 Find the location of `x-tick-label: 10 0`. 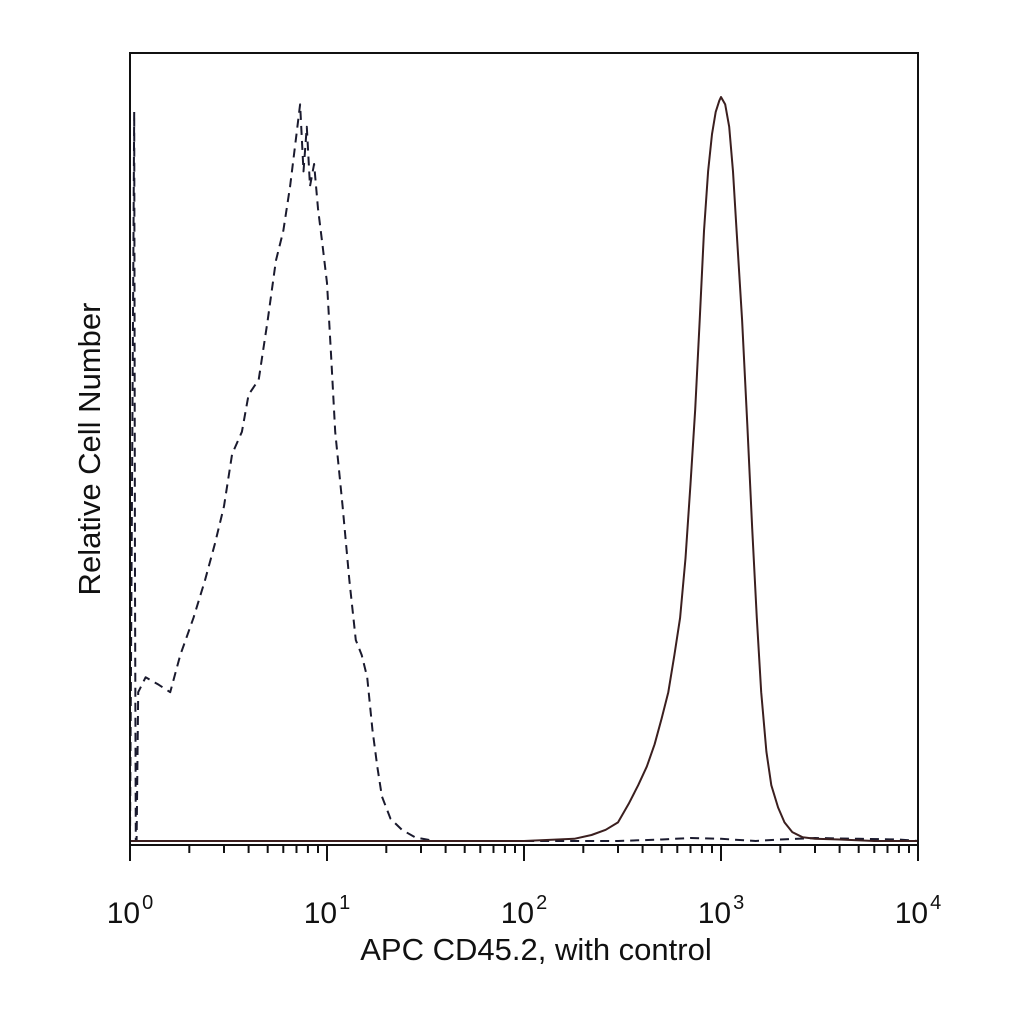

x-tick-label: 10 0 is located at coordinates (130, 911).